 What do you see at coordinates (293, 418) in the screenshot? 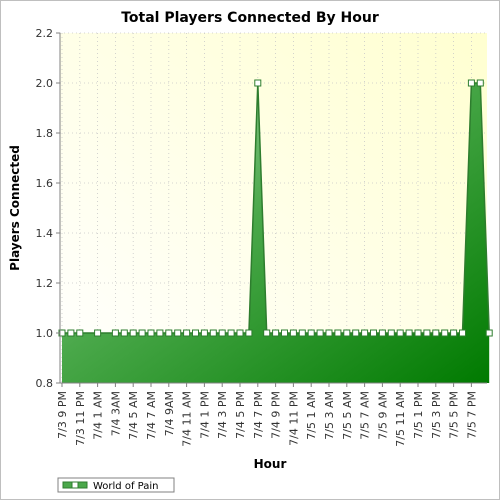
I see `x-tick-label: 7/4 11 PM` at bounding box center [293, 418].